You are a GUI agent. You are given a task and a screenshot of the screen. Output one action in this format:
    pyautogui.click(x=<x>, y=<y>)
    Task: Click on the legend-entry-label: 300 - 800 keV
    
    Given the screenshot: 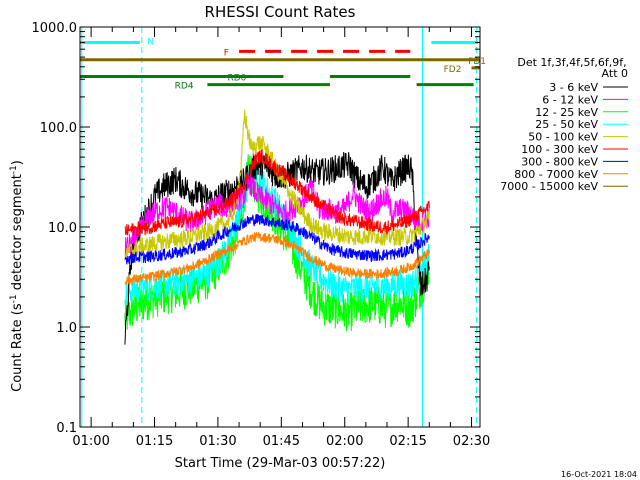 What is the action you would take?
    pyautogui.click(x=559, y=161)
    